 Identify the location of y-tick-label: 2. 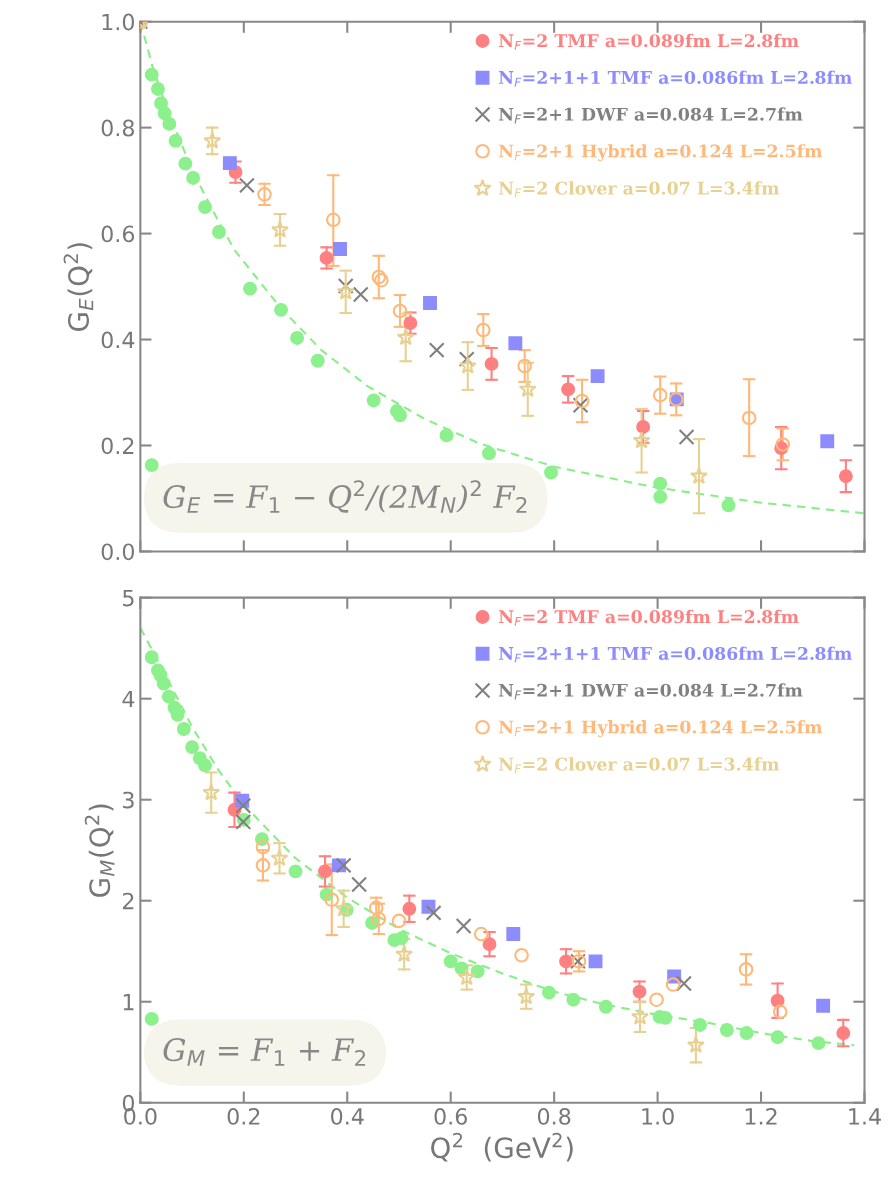
(128, 901).